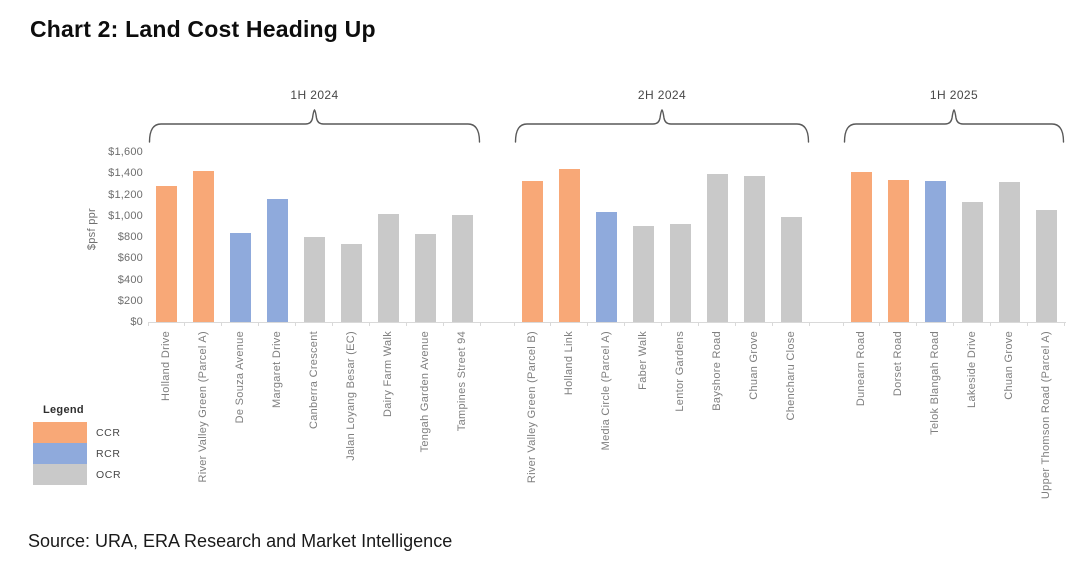 This screenshot has width=1080, height=582. What do you see at coordinates (425, 392) in the screenshot?
I see `category-label: Tengah Garden Avenue` at bounding box center [425, 392].